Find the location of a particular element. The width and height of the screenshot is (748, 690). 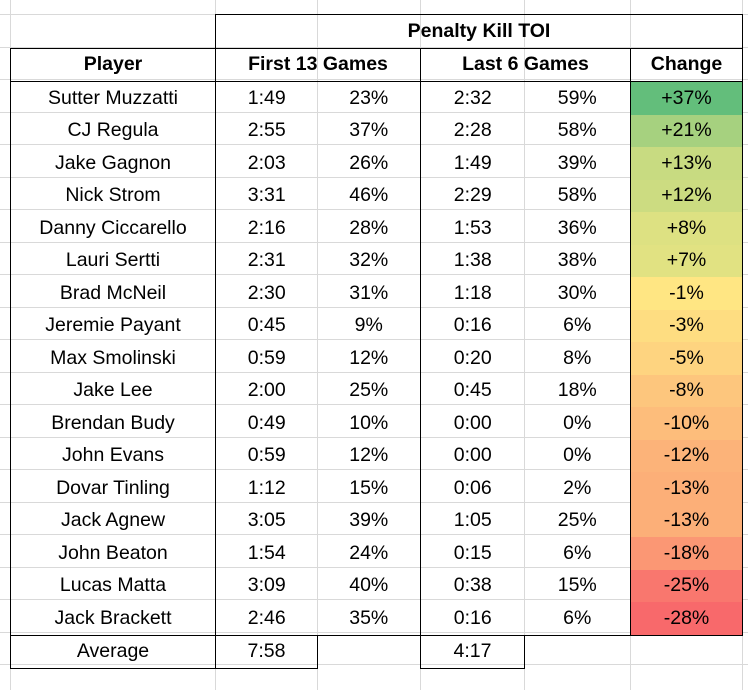

last-6-toi-cell: 1:49 is located at coordinates (472, 163).